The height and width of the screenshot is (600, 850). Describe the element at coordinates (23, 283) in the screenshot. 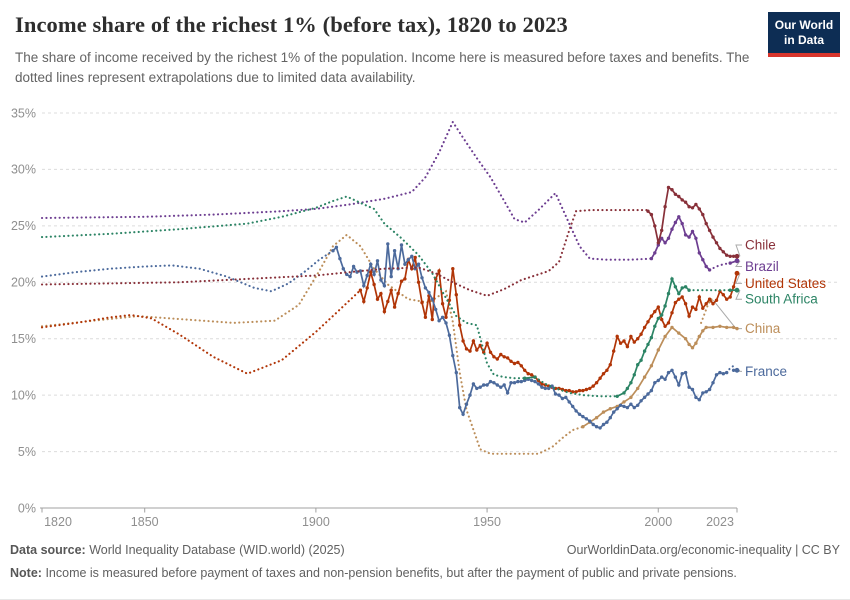

I see `y-tick-label: 20%` at that location.